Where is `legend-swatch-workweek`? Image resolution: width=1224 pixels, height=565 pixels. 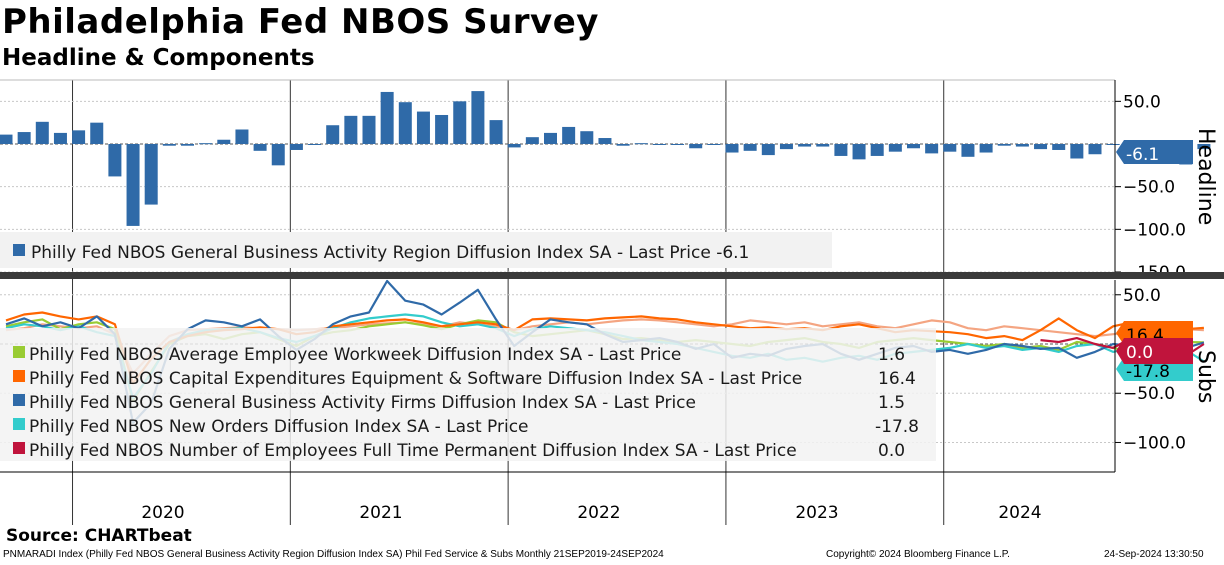
legend-swatch-workweek is located at coordinates (19, 352).